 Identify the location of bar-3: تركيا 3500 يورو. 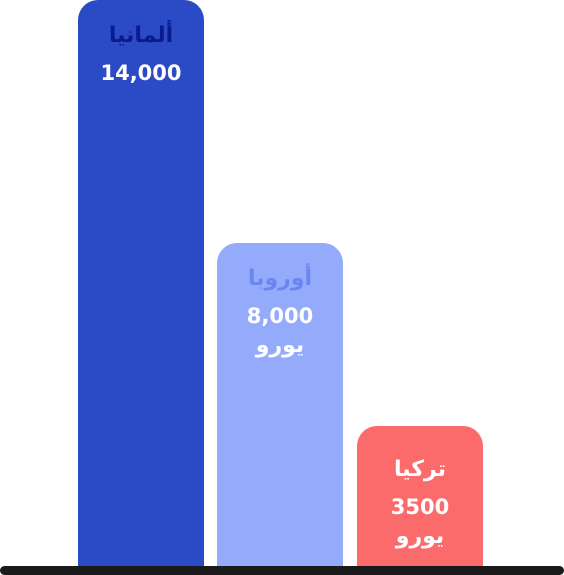
(420, 497).